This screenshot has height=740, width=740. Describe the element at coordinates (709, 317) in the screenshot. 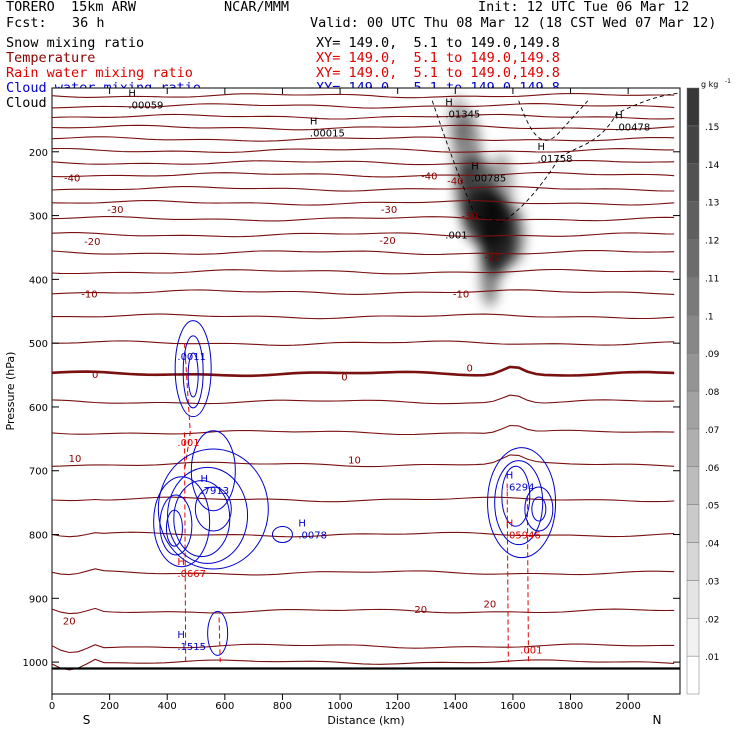

I see `colorbar-tick-label: .1` at that location.